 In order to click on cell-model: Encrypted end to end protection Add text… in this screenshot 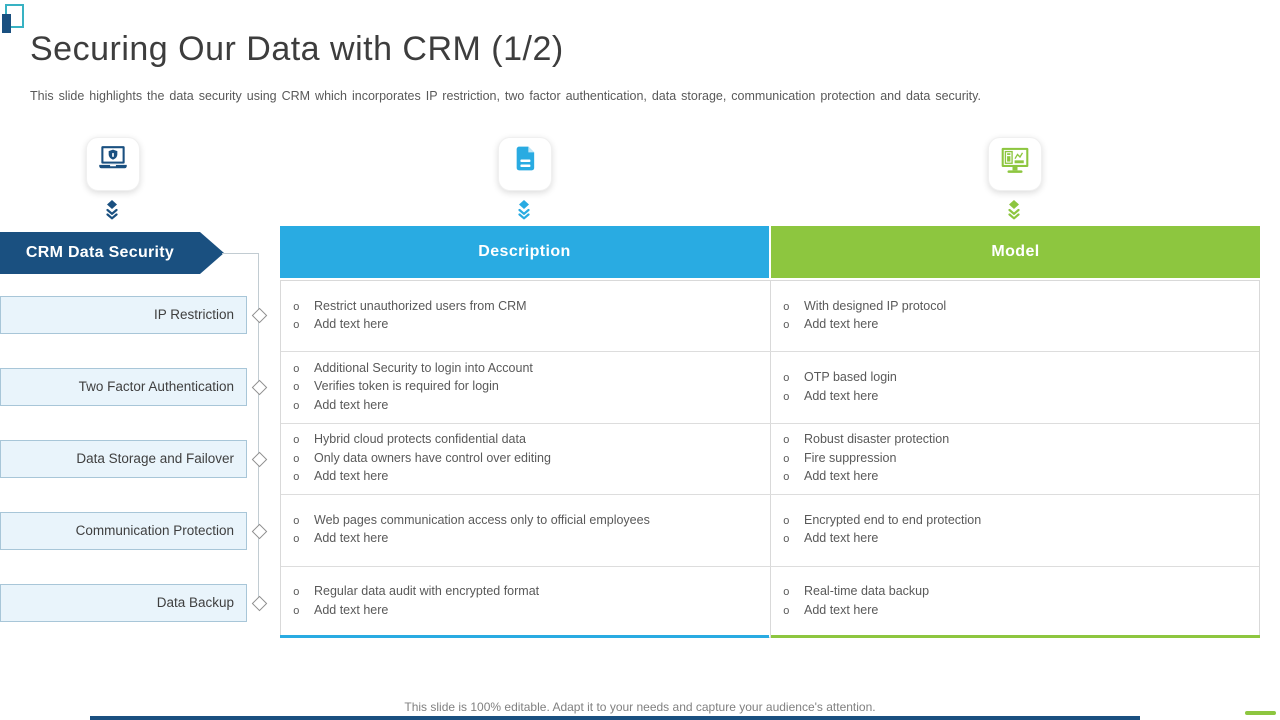, I will do `click(1015, 530)`.